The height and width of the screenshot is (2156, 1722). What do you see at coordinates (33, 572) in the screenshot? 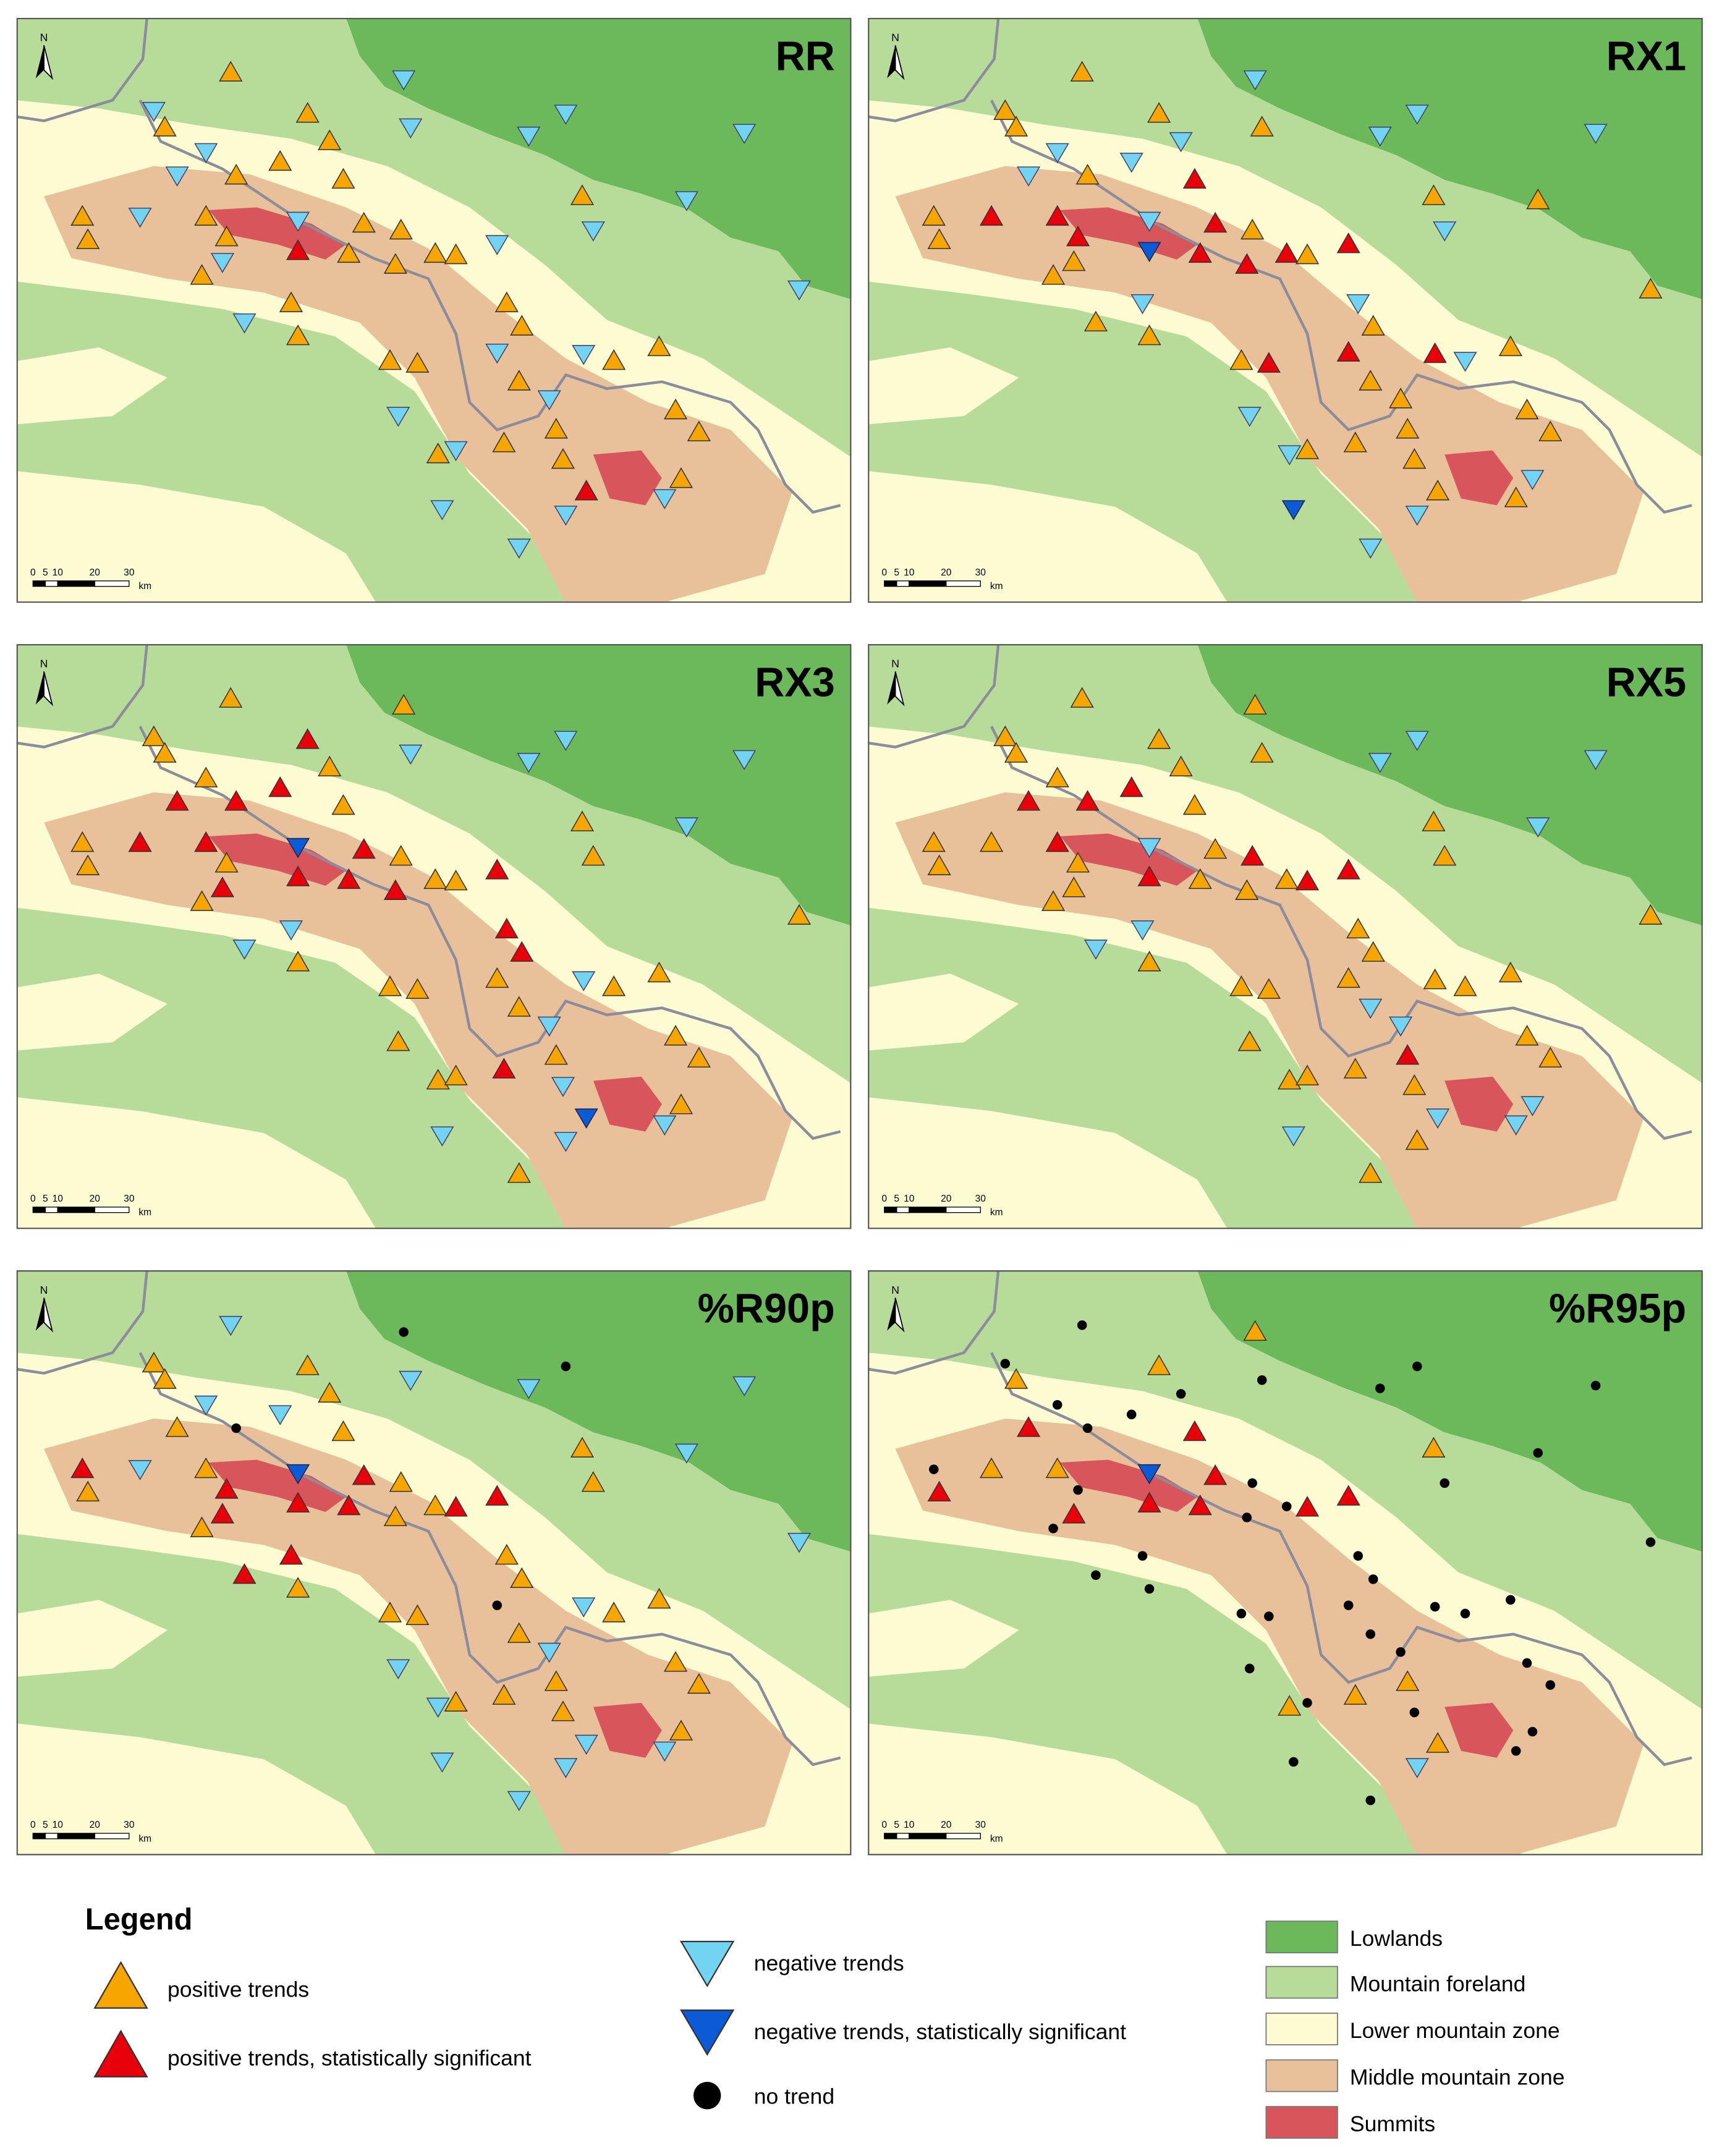
I see `scale-label: 0` at bounding box center [33, 572].